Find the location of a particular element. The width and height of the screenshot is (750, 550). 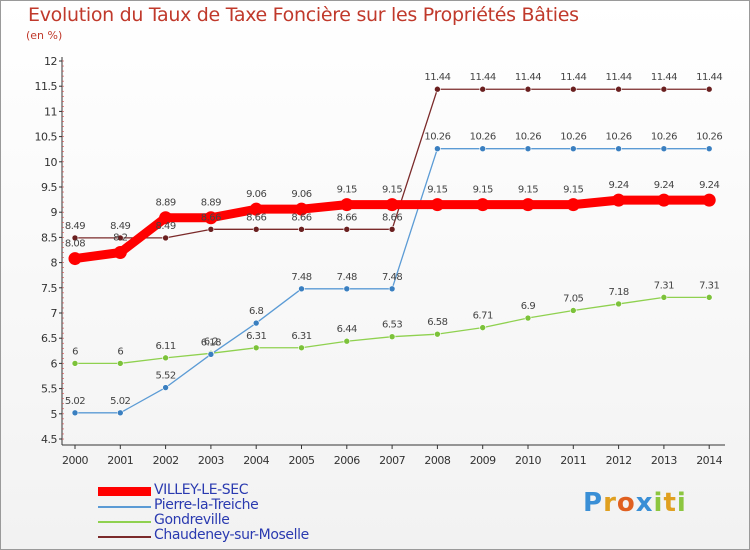

data-label: 8.08 is located at coordinates (75, 244).